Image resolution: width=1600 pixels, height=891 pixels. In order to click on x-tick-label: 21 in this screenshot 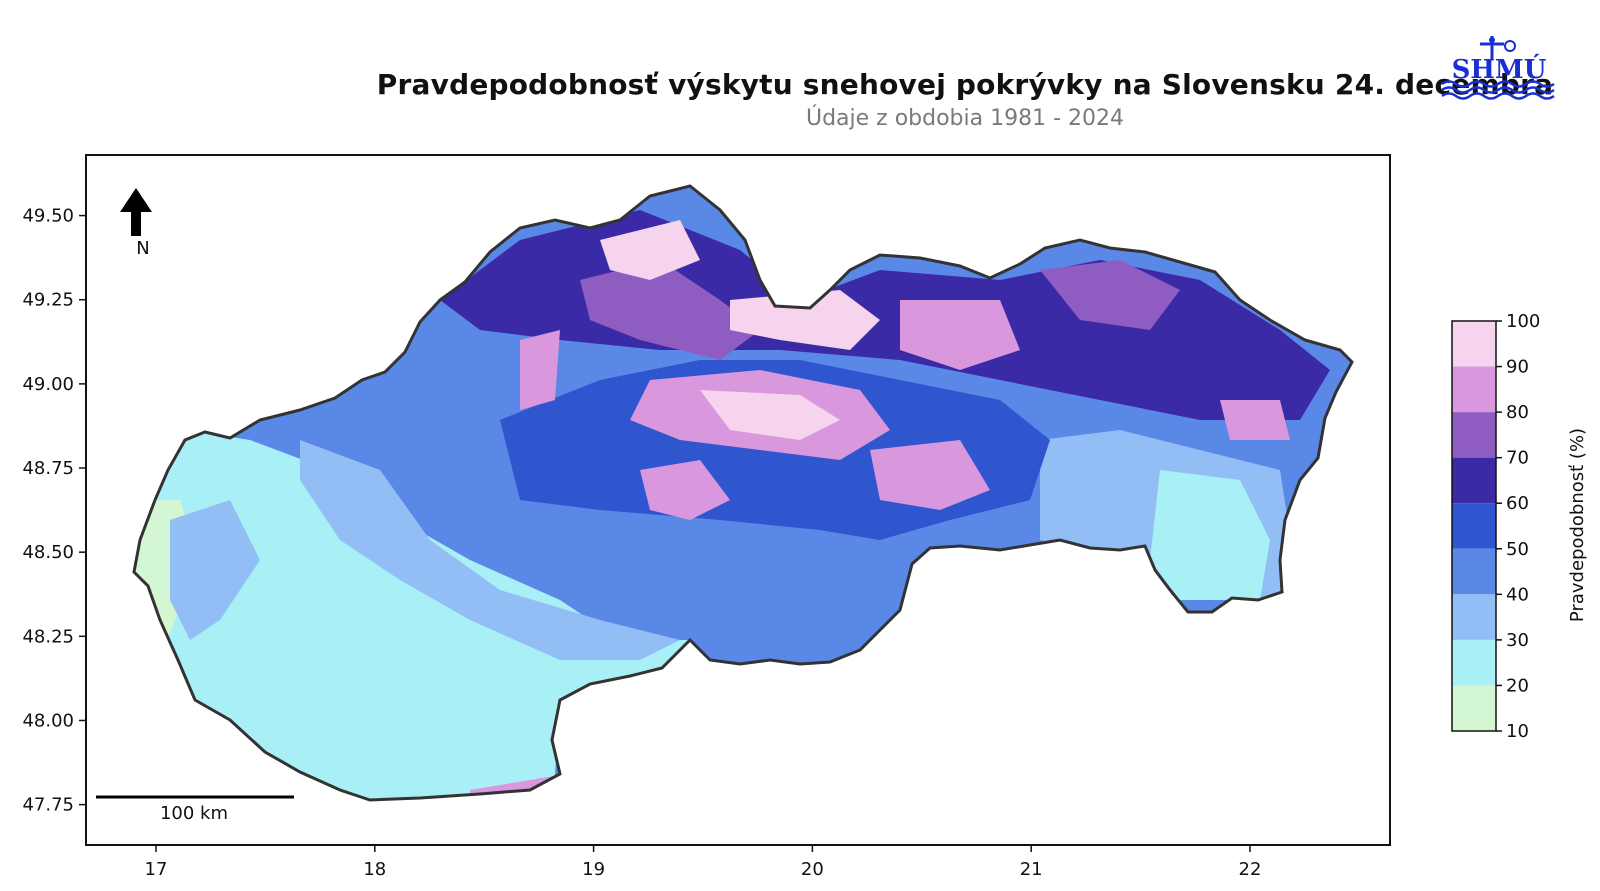, I will do `click(1031, 869)`.